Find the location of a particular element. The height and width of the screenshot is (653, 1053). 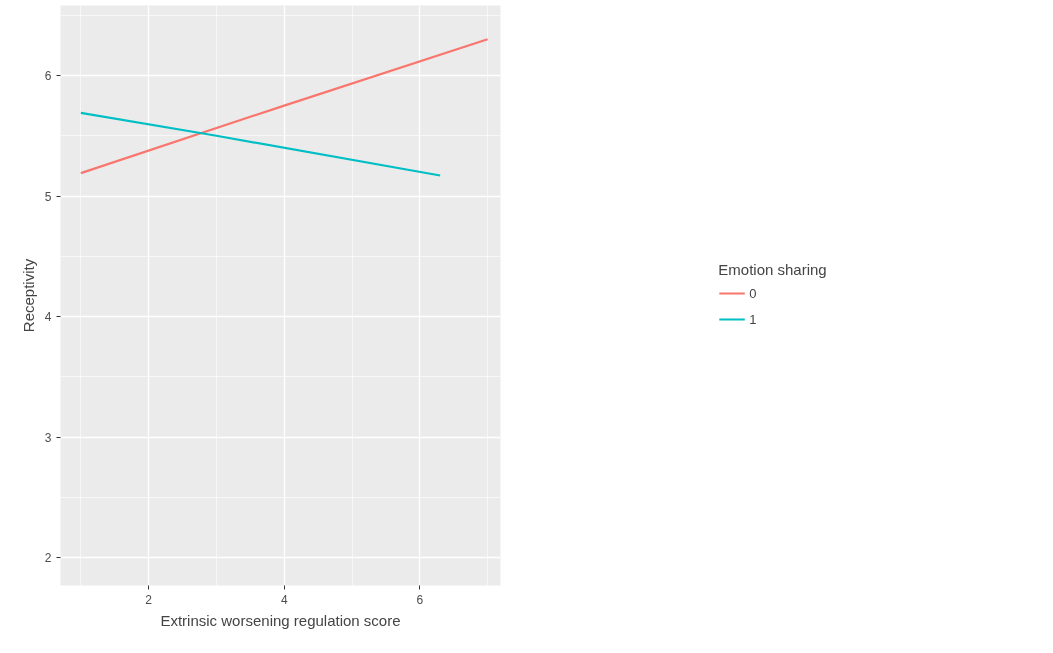

y-tick-label: 5 is located at coordinates (48, 196).